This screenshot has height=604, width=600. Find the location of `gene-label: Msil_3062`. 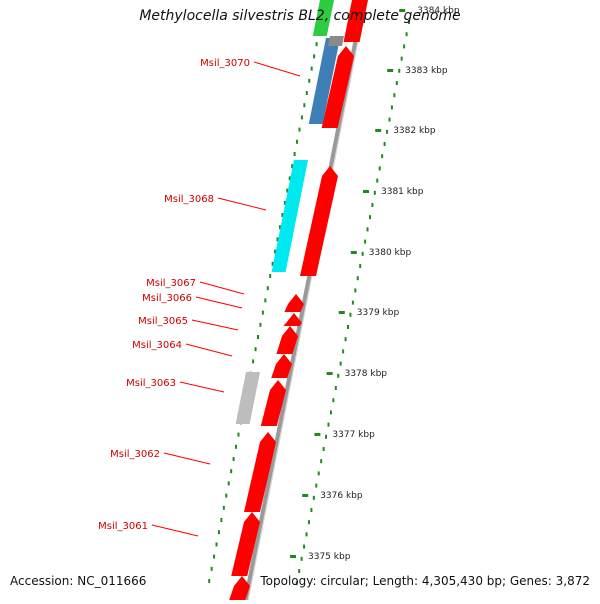

gene-label: Msil_3062 is located at coordinates (135, 454).